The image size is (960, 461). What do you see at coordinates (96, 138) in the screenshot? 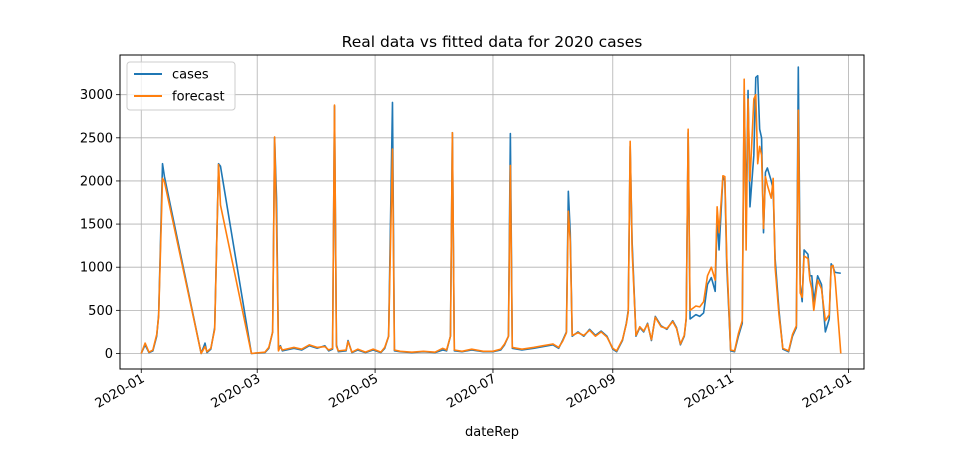
I see `y-tick-label: 2500` at bounding box center [96, 138].